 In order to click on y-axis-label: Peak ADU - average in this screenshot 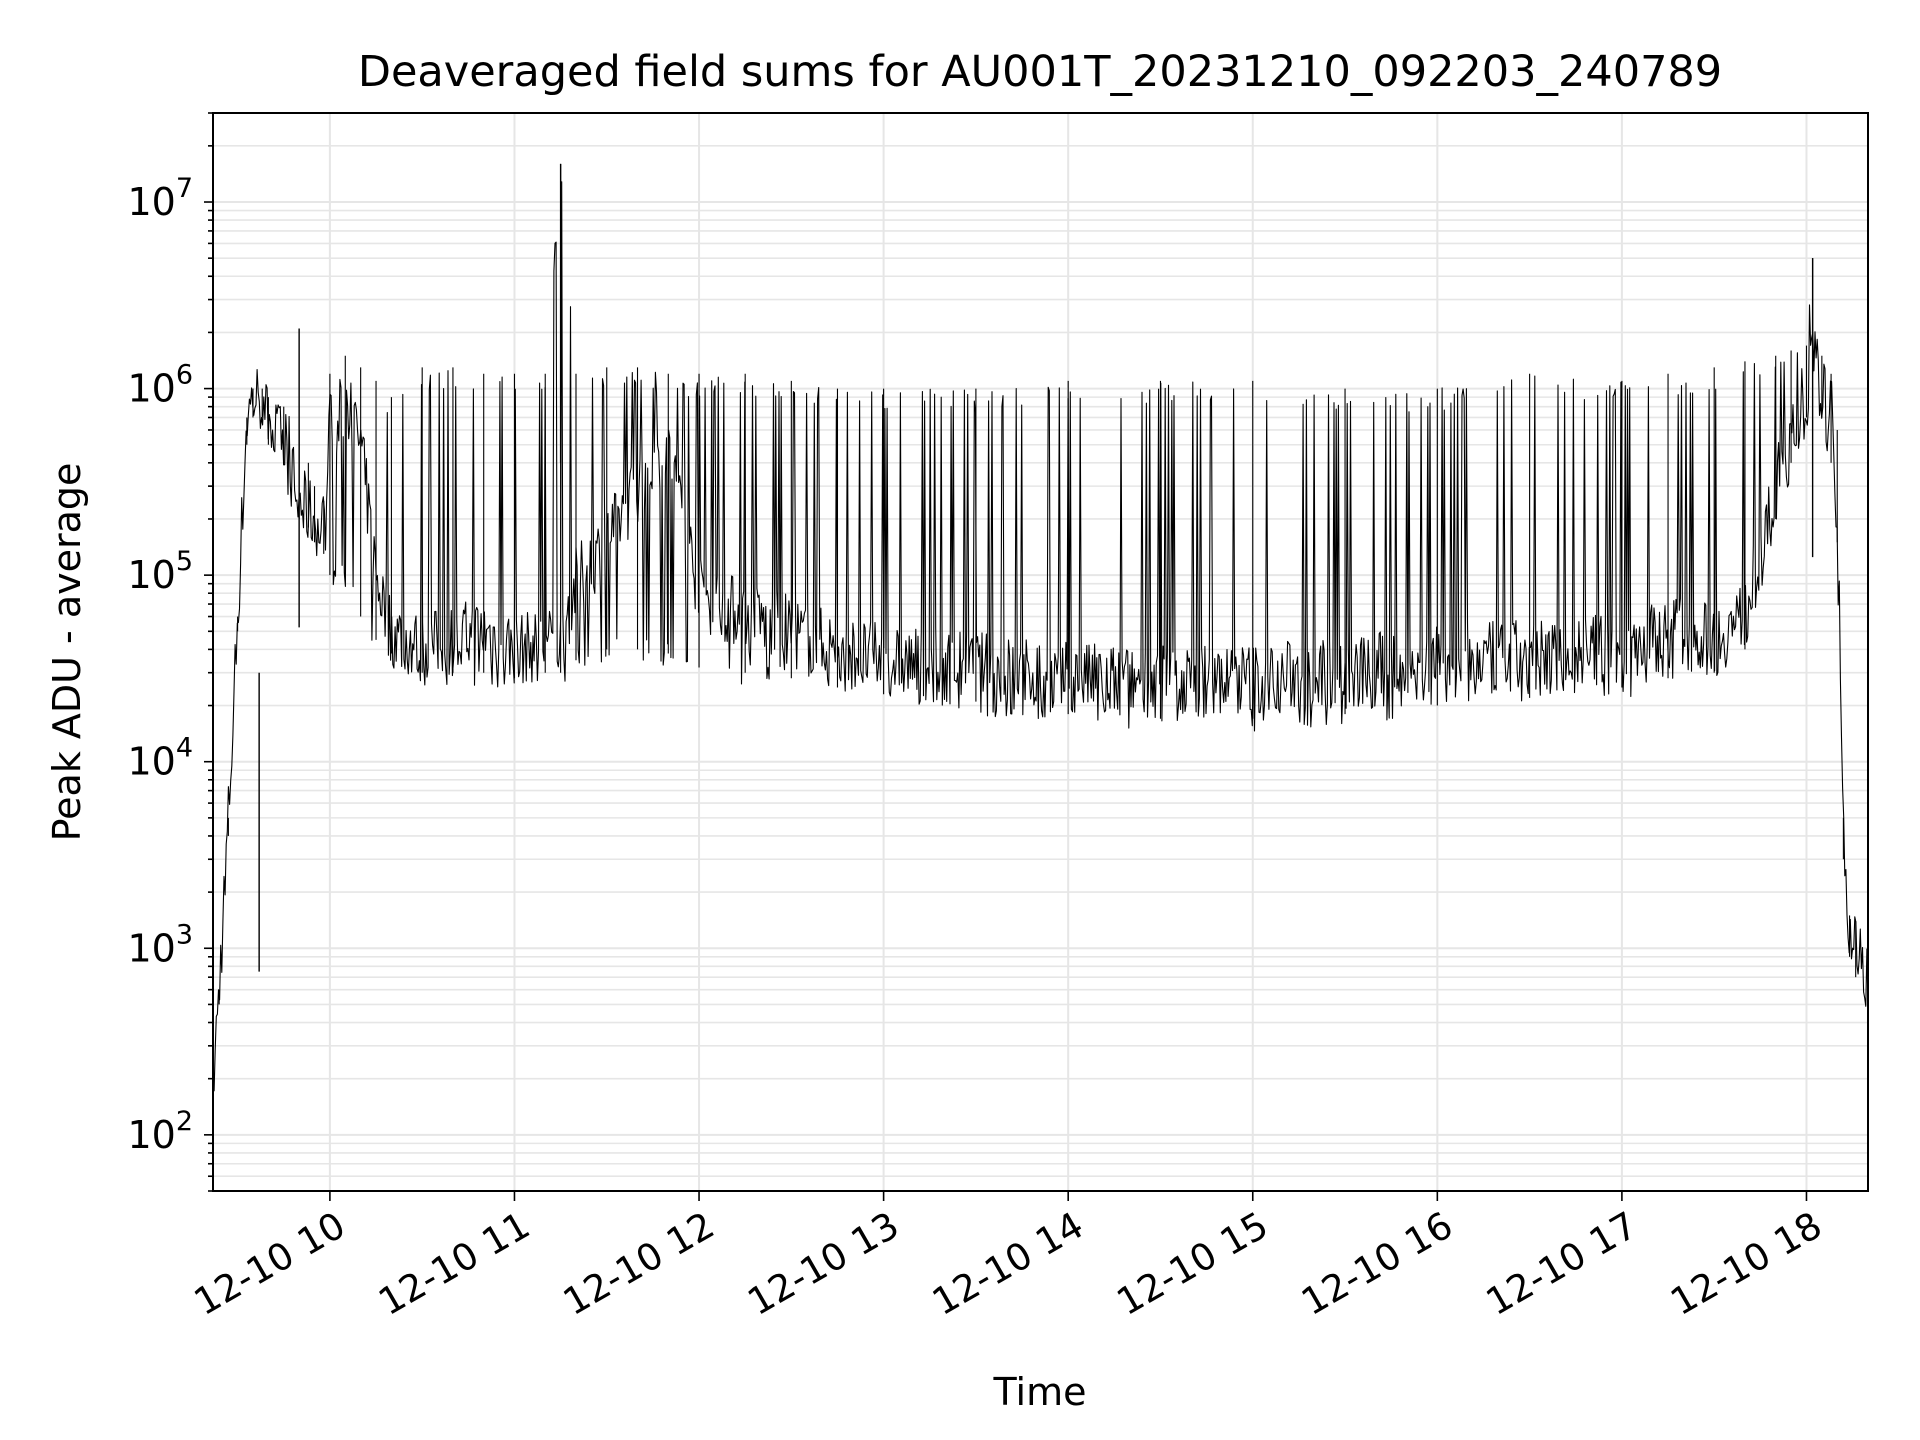, I will do `click(67, 652)`.